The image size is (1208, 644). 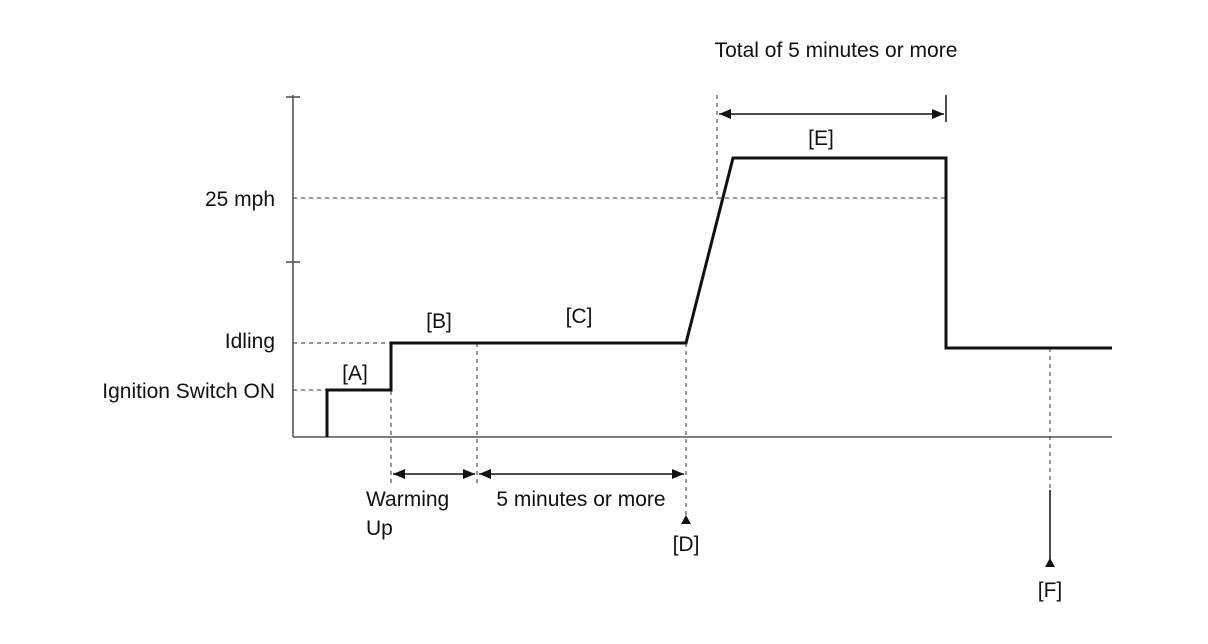 I want to click on total-five-minutes-label: Total of 5 minutes or more, so click(x=836, y=50).